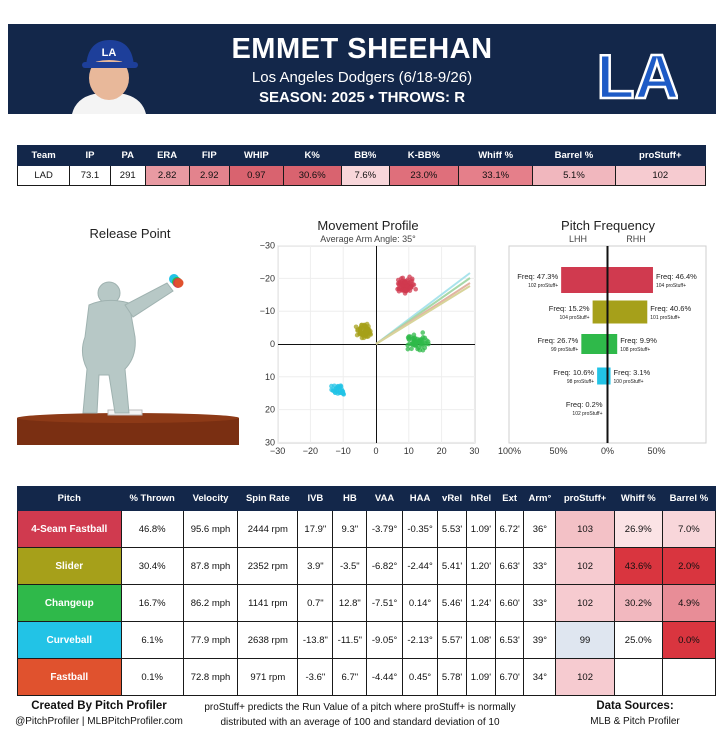 The image size is (724, 732). What do you see at coordinates (315, 529) in the screenshot?
I see `pitch-cell: 17.9"` at bounding box center [315, 529].